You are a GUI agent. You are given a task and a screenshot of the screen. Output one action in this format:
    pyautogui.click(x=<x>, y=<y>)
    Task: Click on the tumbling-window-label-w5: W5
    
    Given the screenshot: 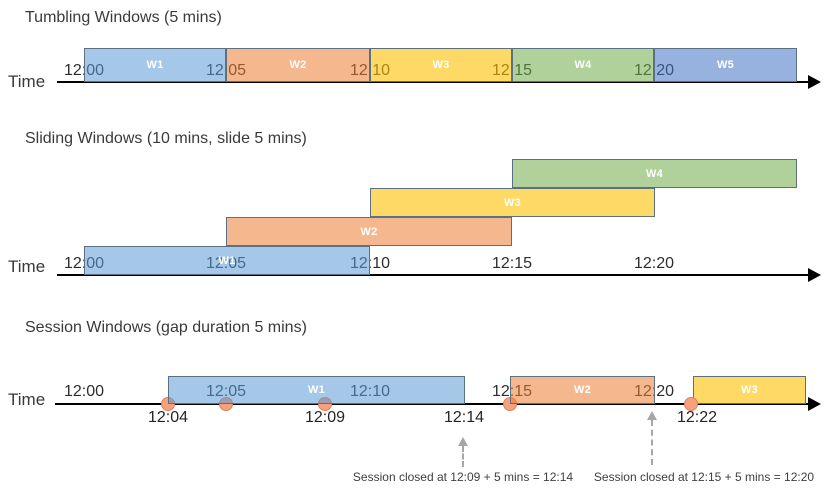 What is the action you would take?
    pyautogui.click(x=725, y=65)
    